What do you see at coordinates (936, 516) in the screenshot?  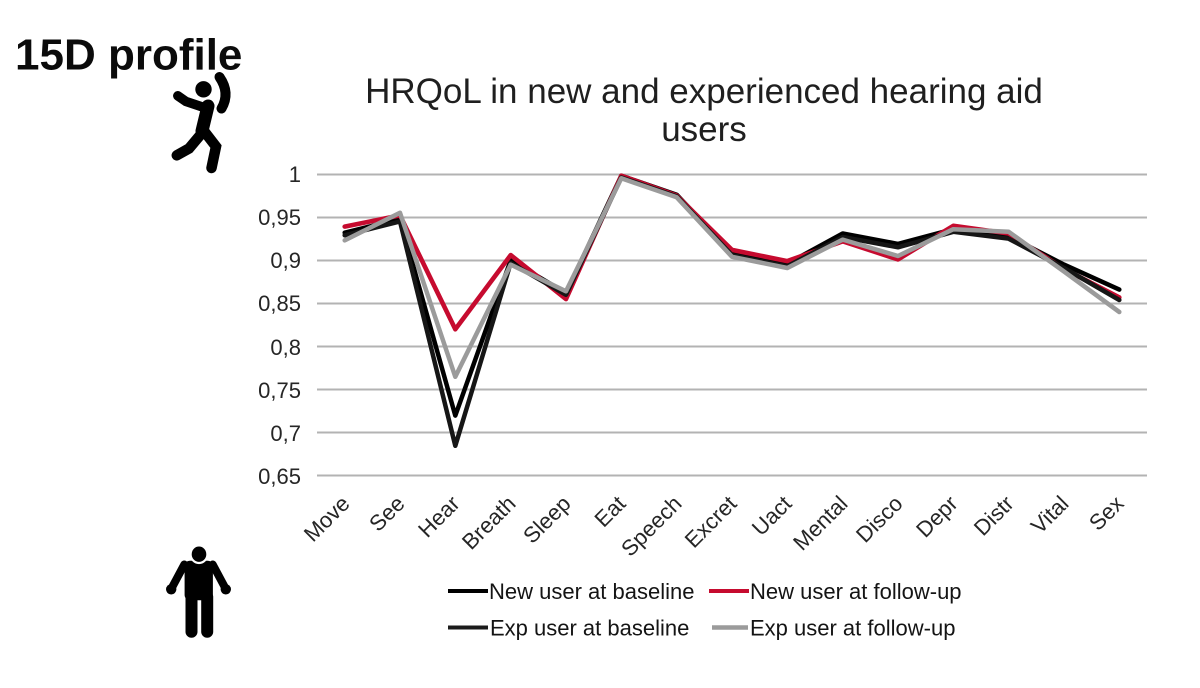 I see `svg-text: Depr` at bounding box center [936, 516].